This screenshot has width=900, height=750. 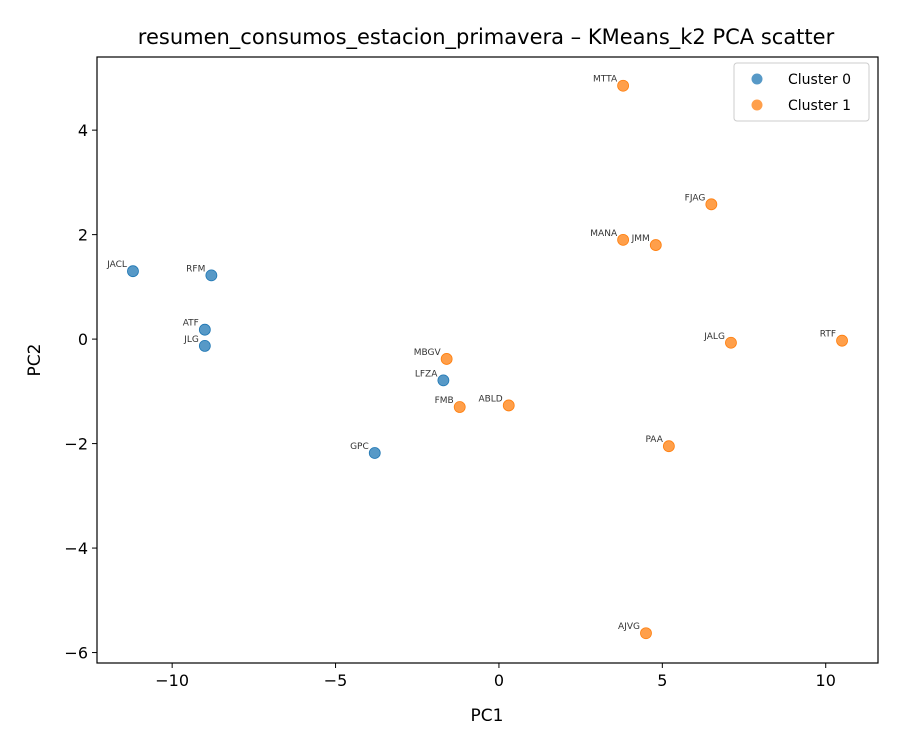 What do you see at coordinates (459, 407) in the screenshot?
I see `data-point-fmb` at bounding box center [459, 407].